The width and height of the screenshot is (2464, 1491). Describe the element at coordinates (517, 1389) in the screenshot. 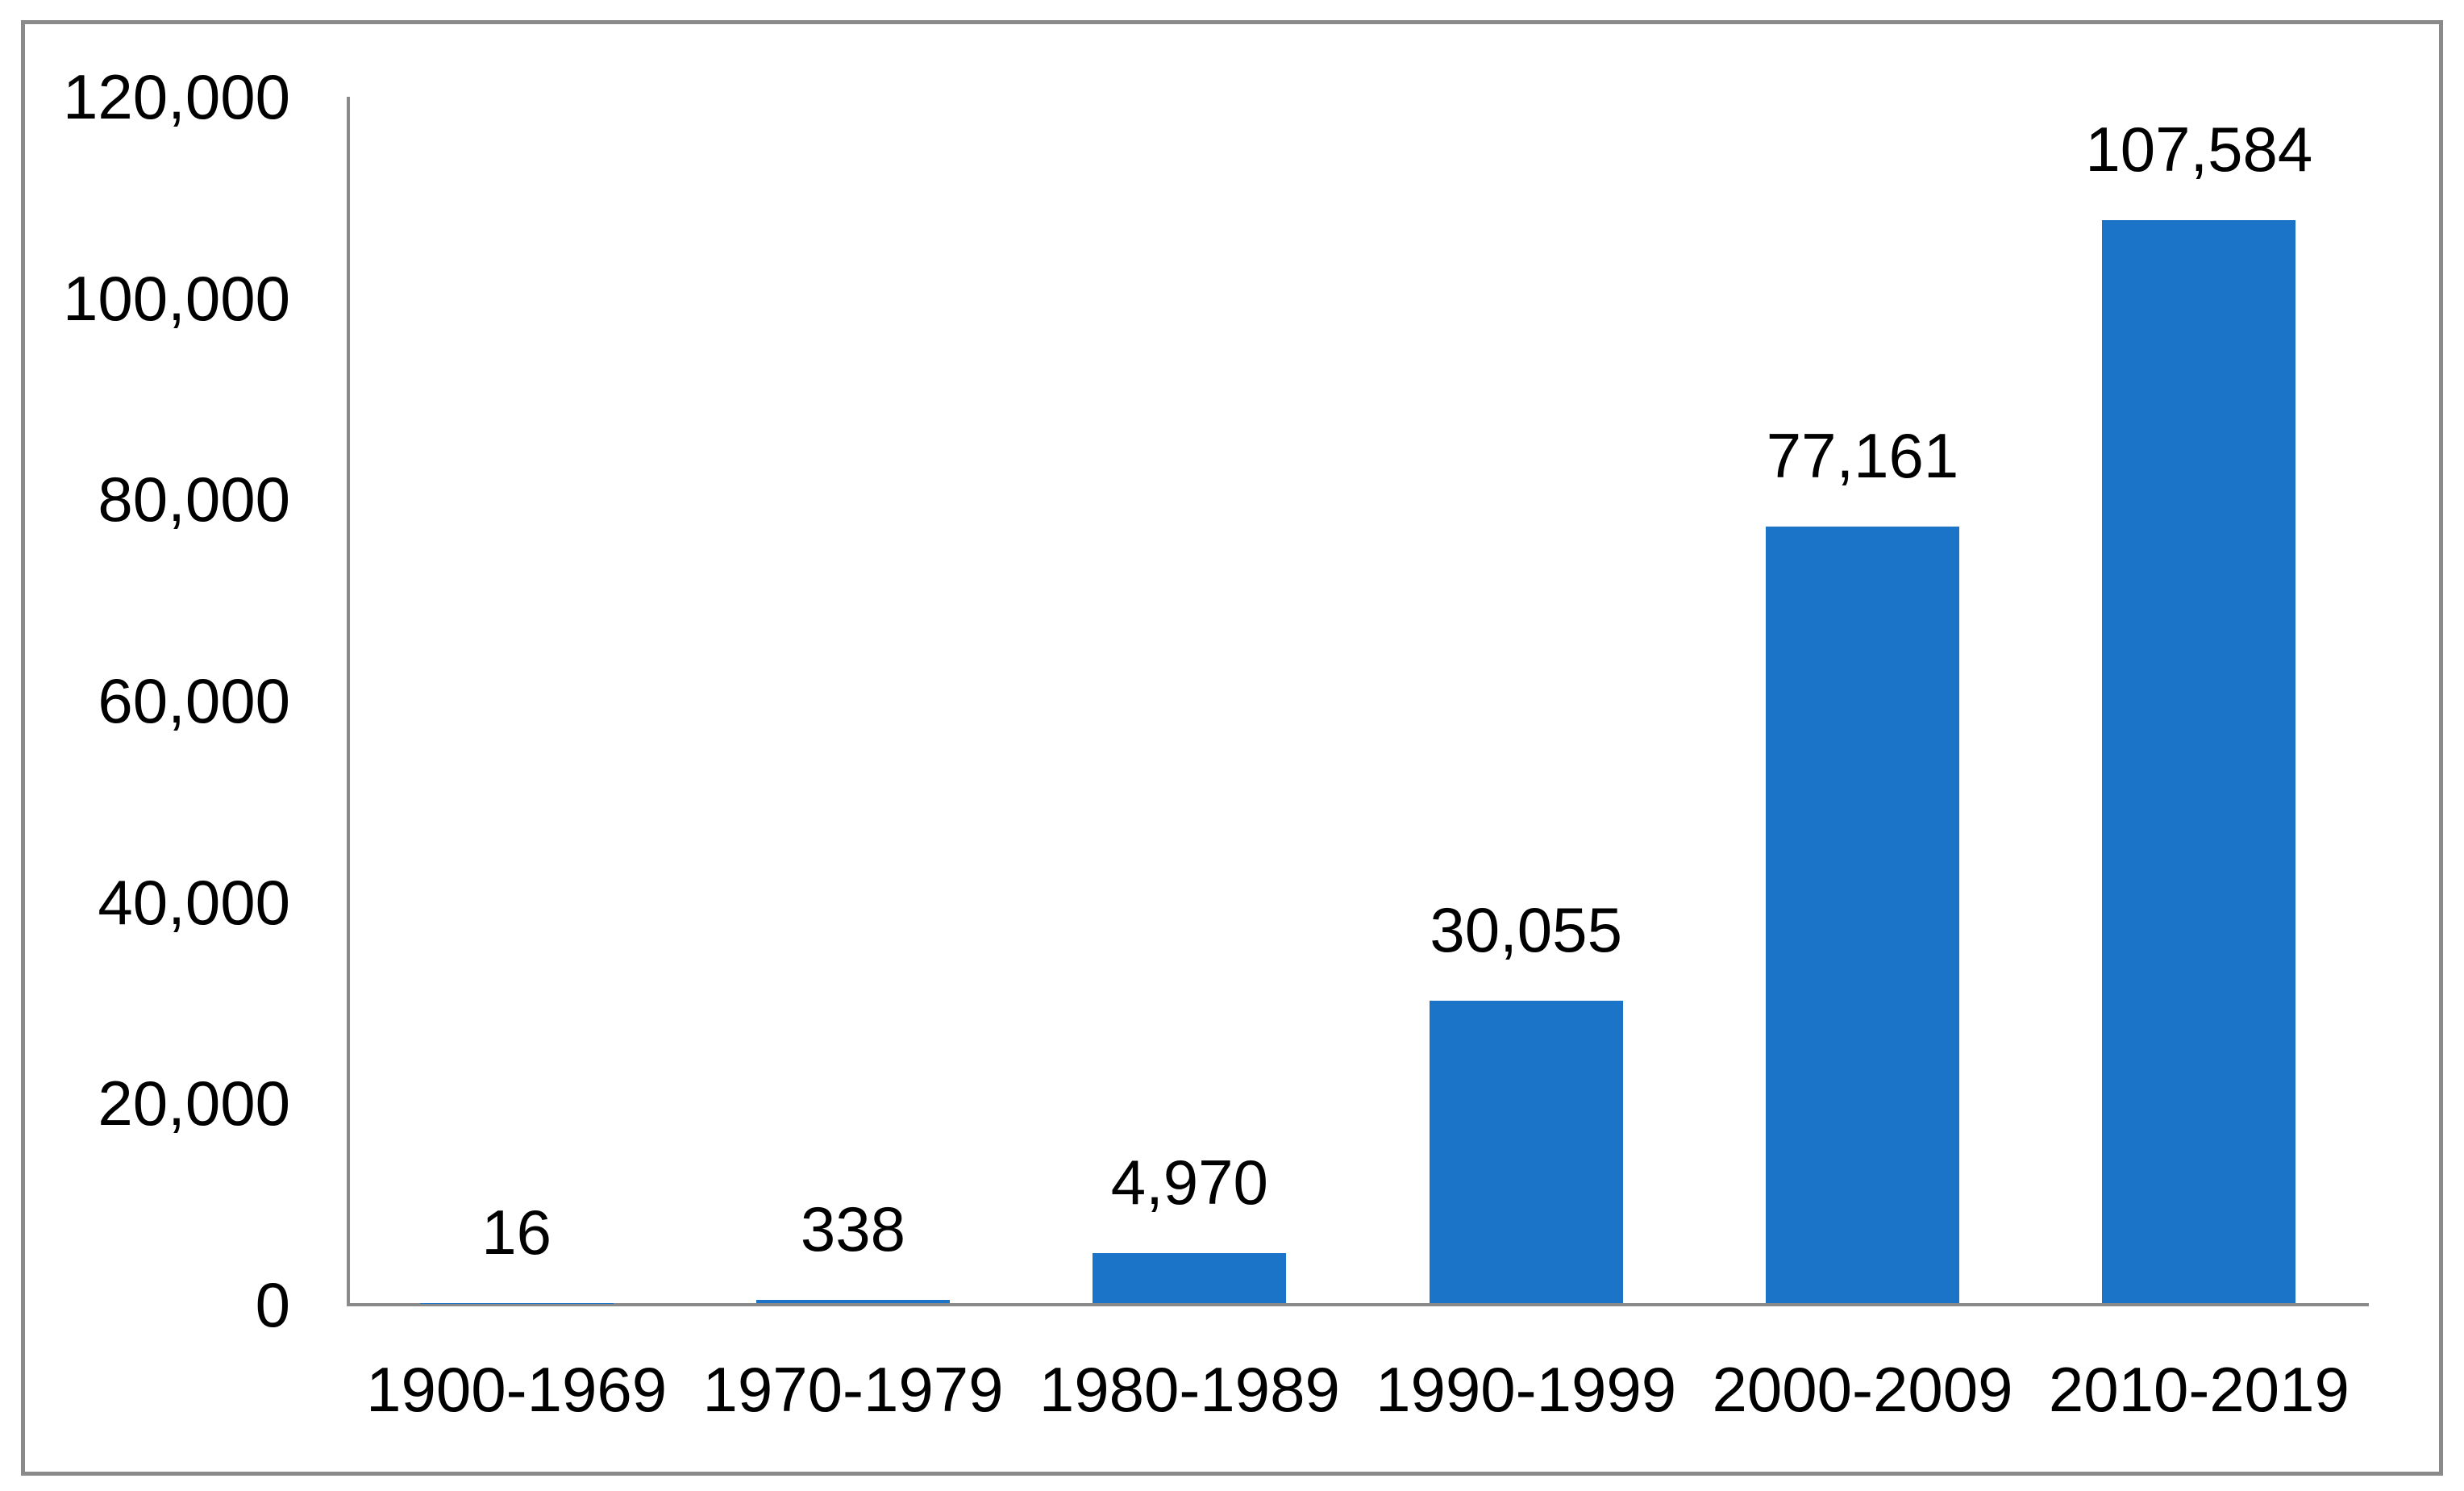

I see `x-axis-category-label: 1900-1969` at that location.